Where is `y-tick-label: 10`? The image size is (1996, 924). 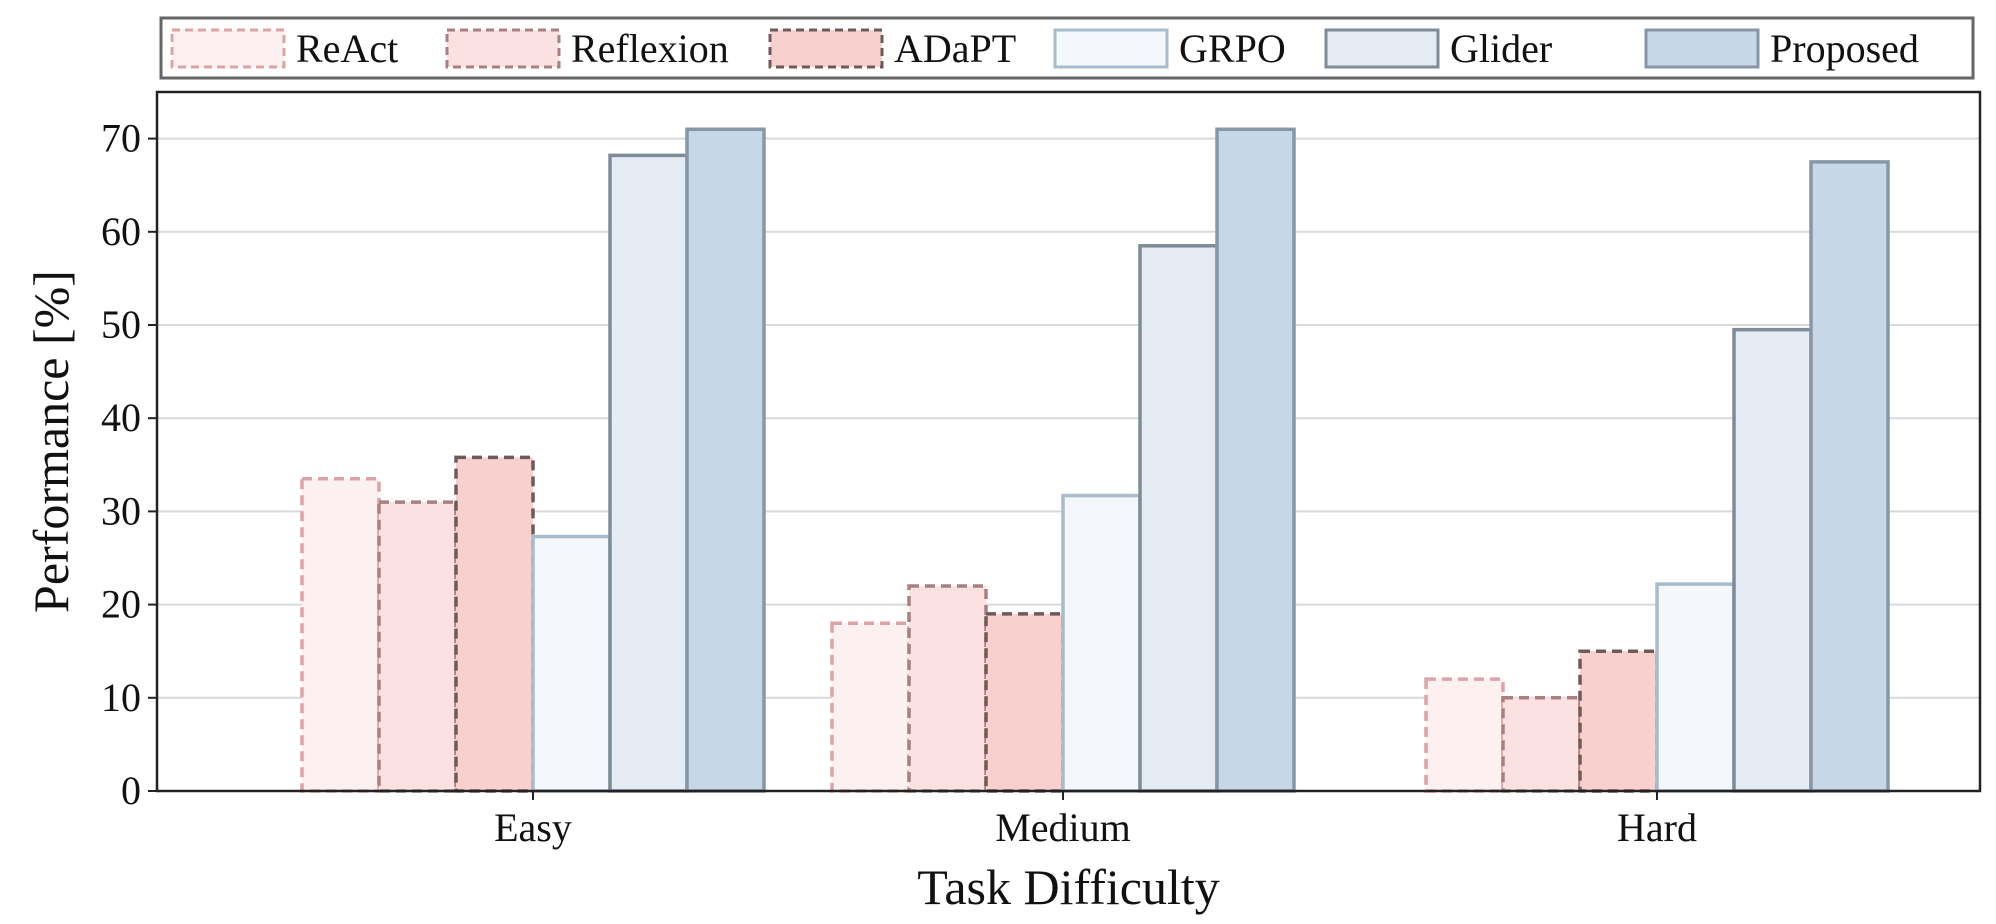 y-tick-label: 10 is located at coordinates (121, 697).